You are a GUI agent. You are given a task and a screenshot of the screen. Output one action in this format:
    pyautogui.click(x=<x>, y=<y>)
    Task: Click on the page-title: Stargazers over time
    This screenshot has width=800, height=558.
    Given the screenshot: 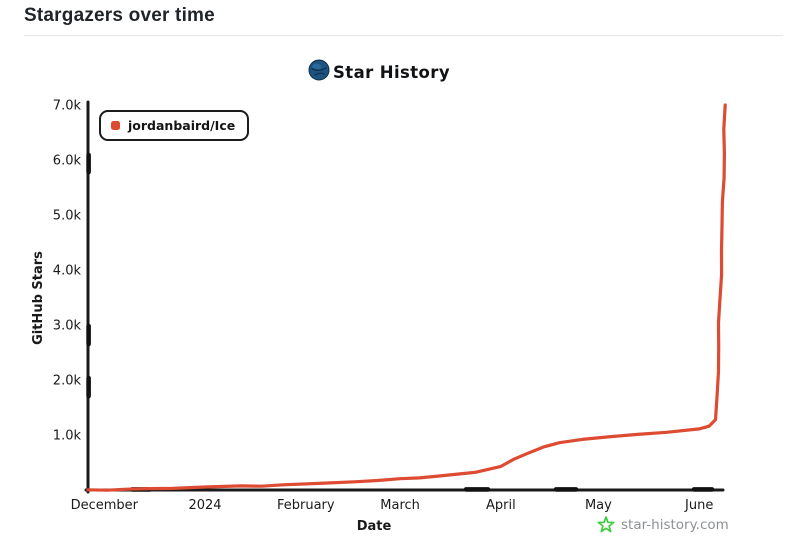 What is the action you would take?
    pyautogui.click(x=119, y=15)
    